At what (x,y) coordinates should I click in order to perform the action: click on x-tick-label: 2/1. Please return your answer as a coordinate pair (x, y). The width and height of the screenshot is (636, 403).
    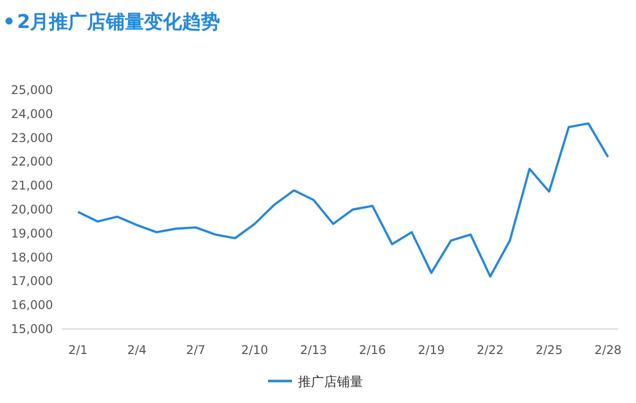
    Looking at the image, I should click on (78, 350).